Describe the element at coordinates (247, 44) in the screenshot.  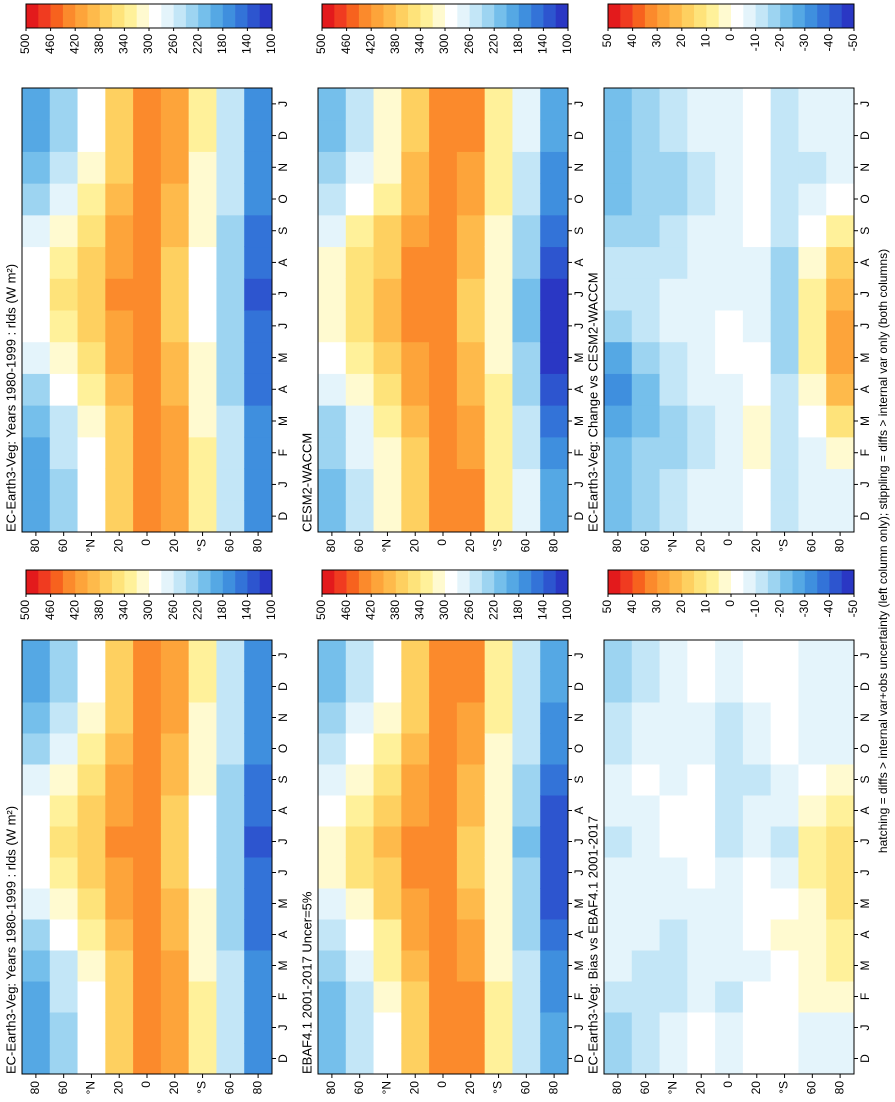
I see `colorbar-tick-label: 140` at that location.